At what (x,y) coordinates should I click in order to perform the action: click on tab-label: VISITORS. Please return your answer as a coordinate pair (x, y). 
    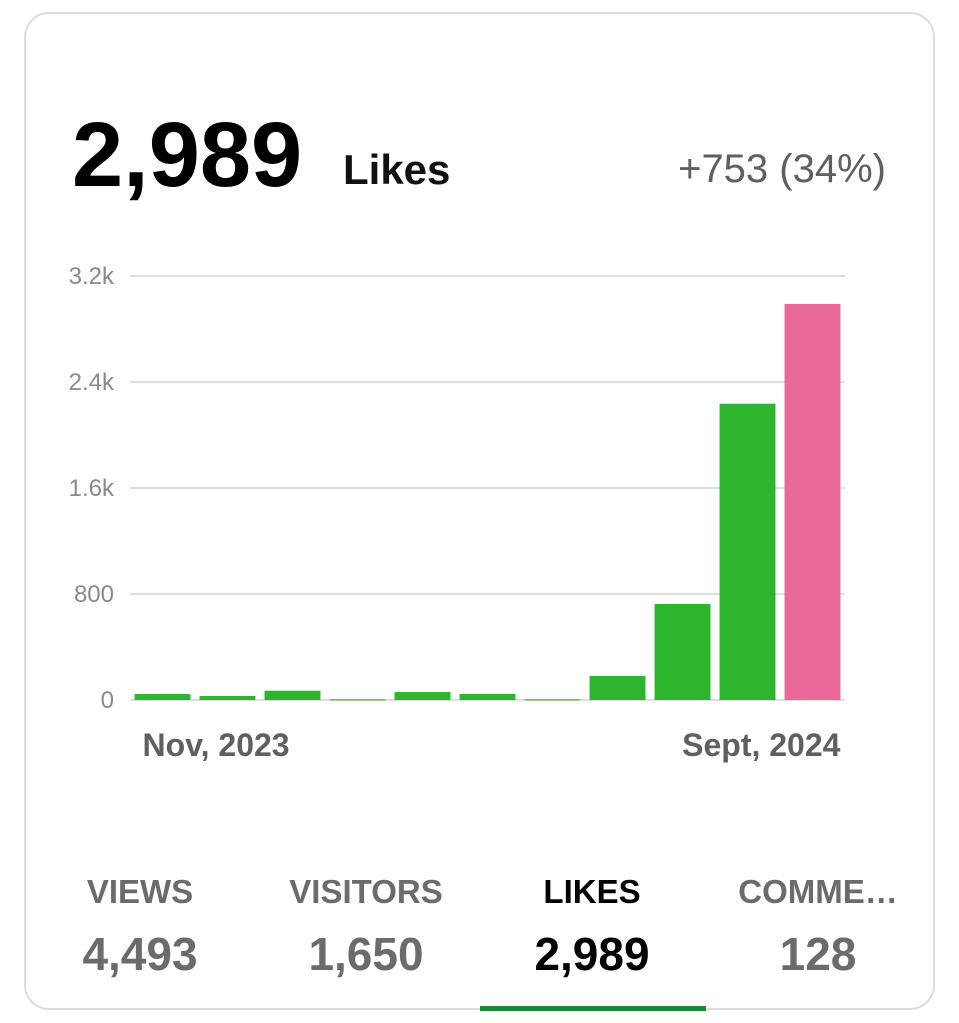
    Looking at the image, I should click on (365, 891).